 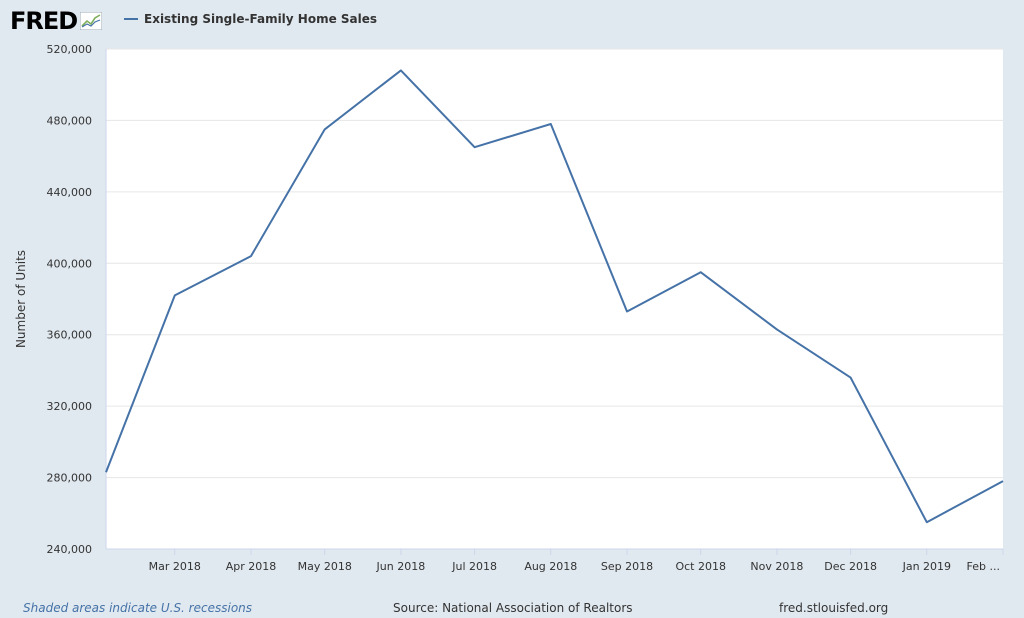 I want to click on recession-note: Shaded areas indicate U.S. recessions, so click(x=138, y=608).